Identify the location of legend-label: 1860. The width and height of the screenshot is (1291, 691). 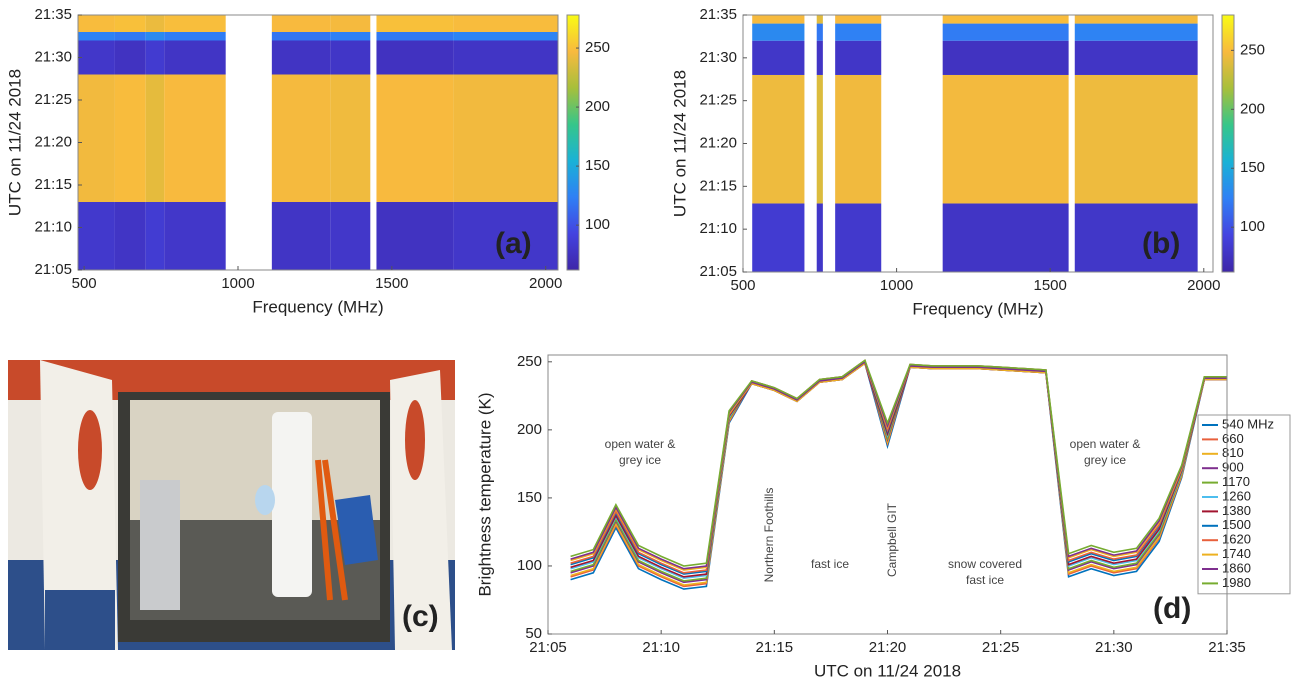
(1236, 567).